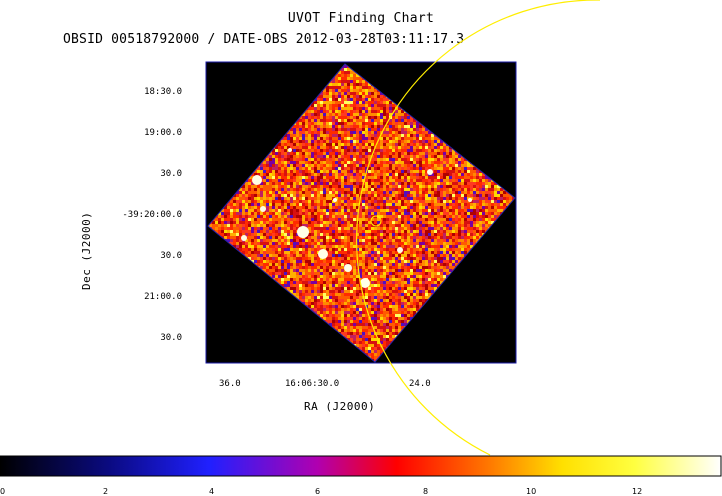  Describe the element at coordinates (376, 221) in the screenshot. I see `target-circle` at that location.